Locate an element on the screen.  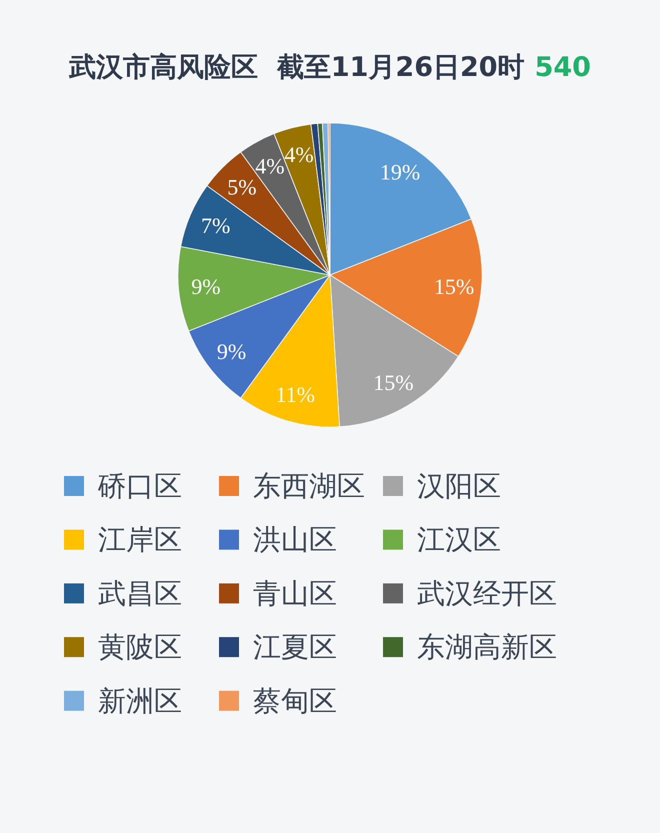
legend-label: 江汉区 is located at coordinates (459, 539).